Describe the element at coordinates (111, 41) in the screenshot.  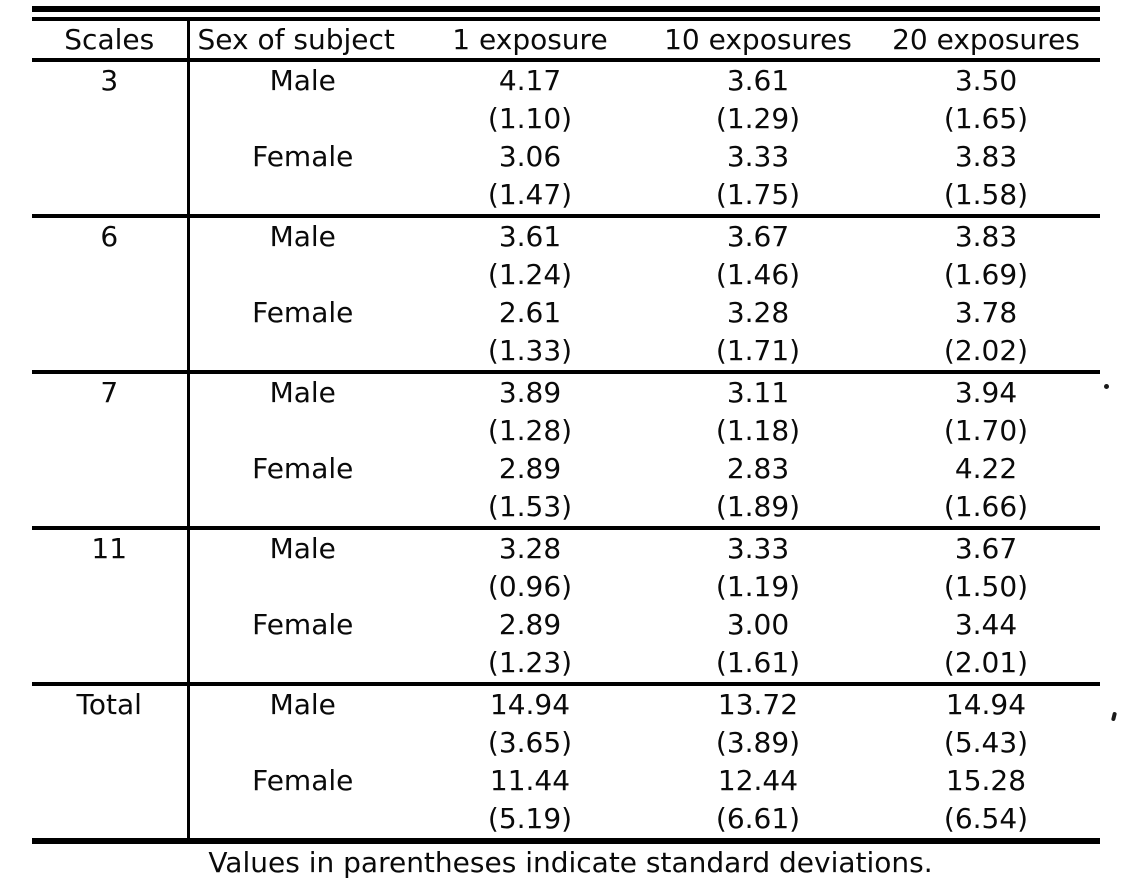
I see `column-header-scales: Scales` at that location.